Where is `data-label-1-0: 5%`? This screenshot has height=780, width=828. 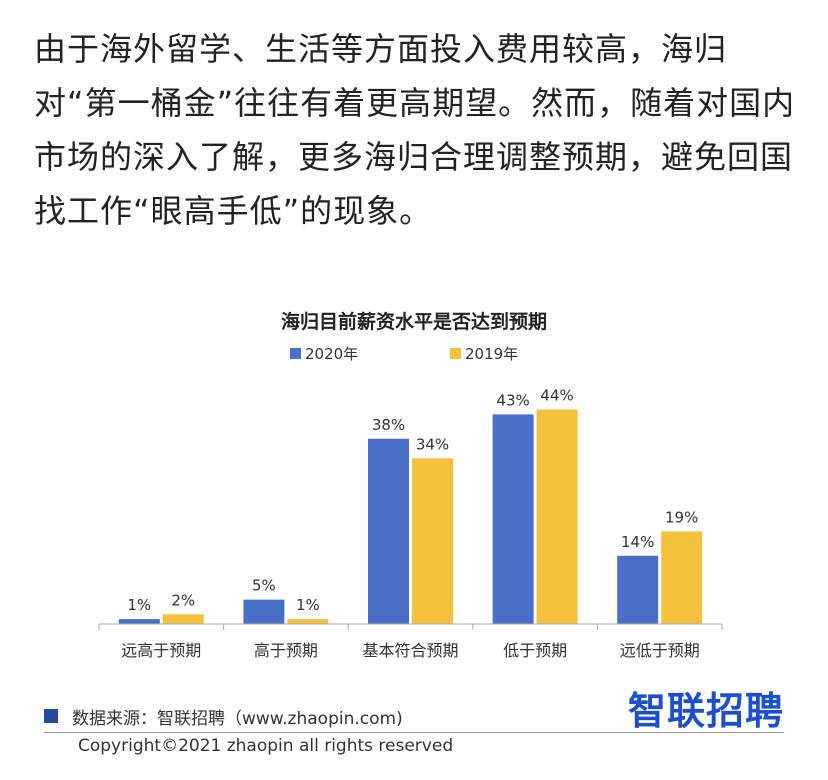
data-label-1-0: 5% is located at coordinates (264, 586).